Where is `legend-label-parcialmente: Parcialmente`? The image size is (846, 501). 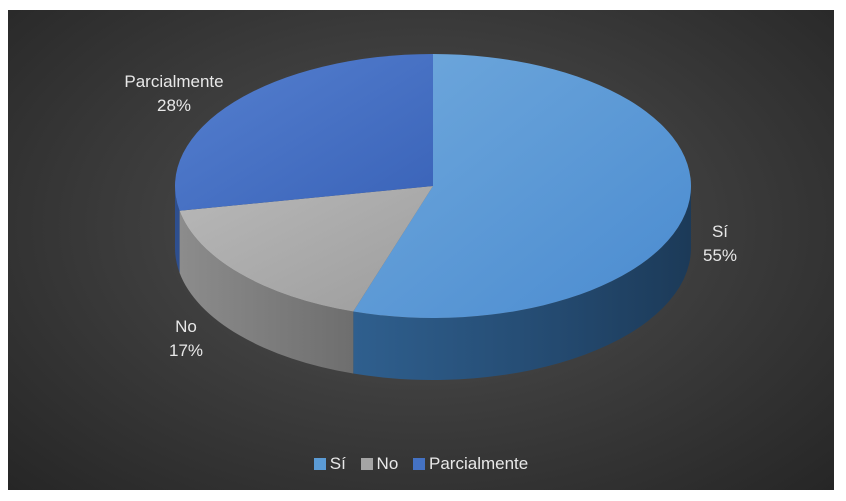 legend-label-parcialmente: Parcialmente is located at coordinates (479, 463).